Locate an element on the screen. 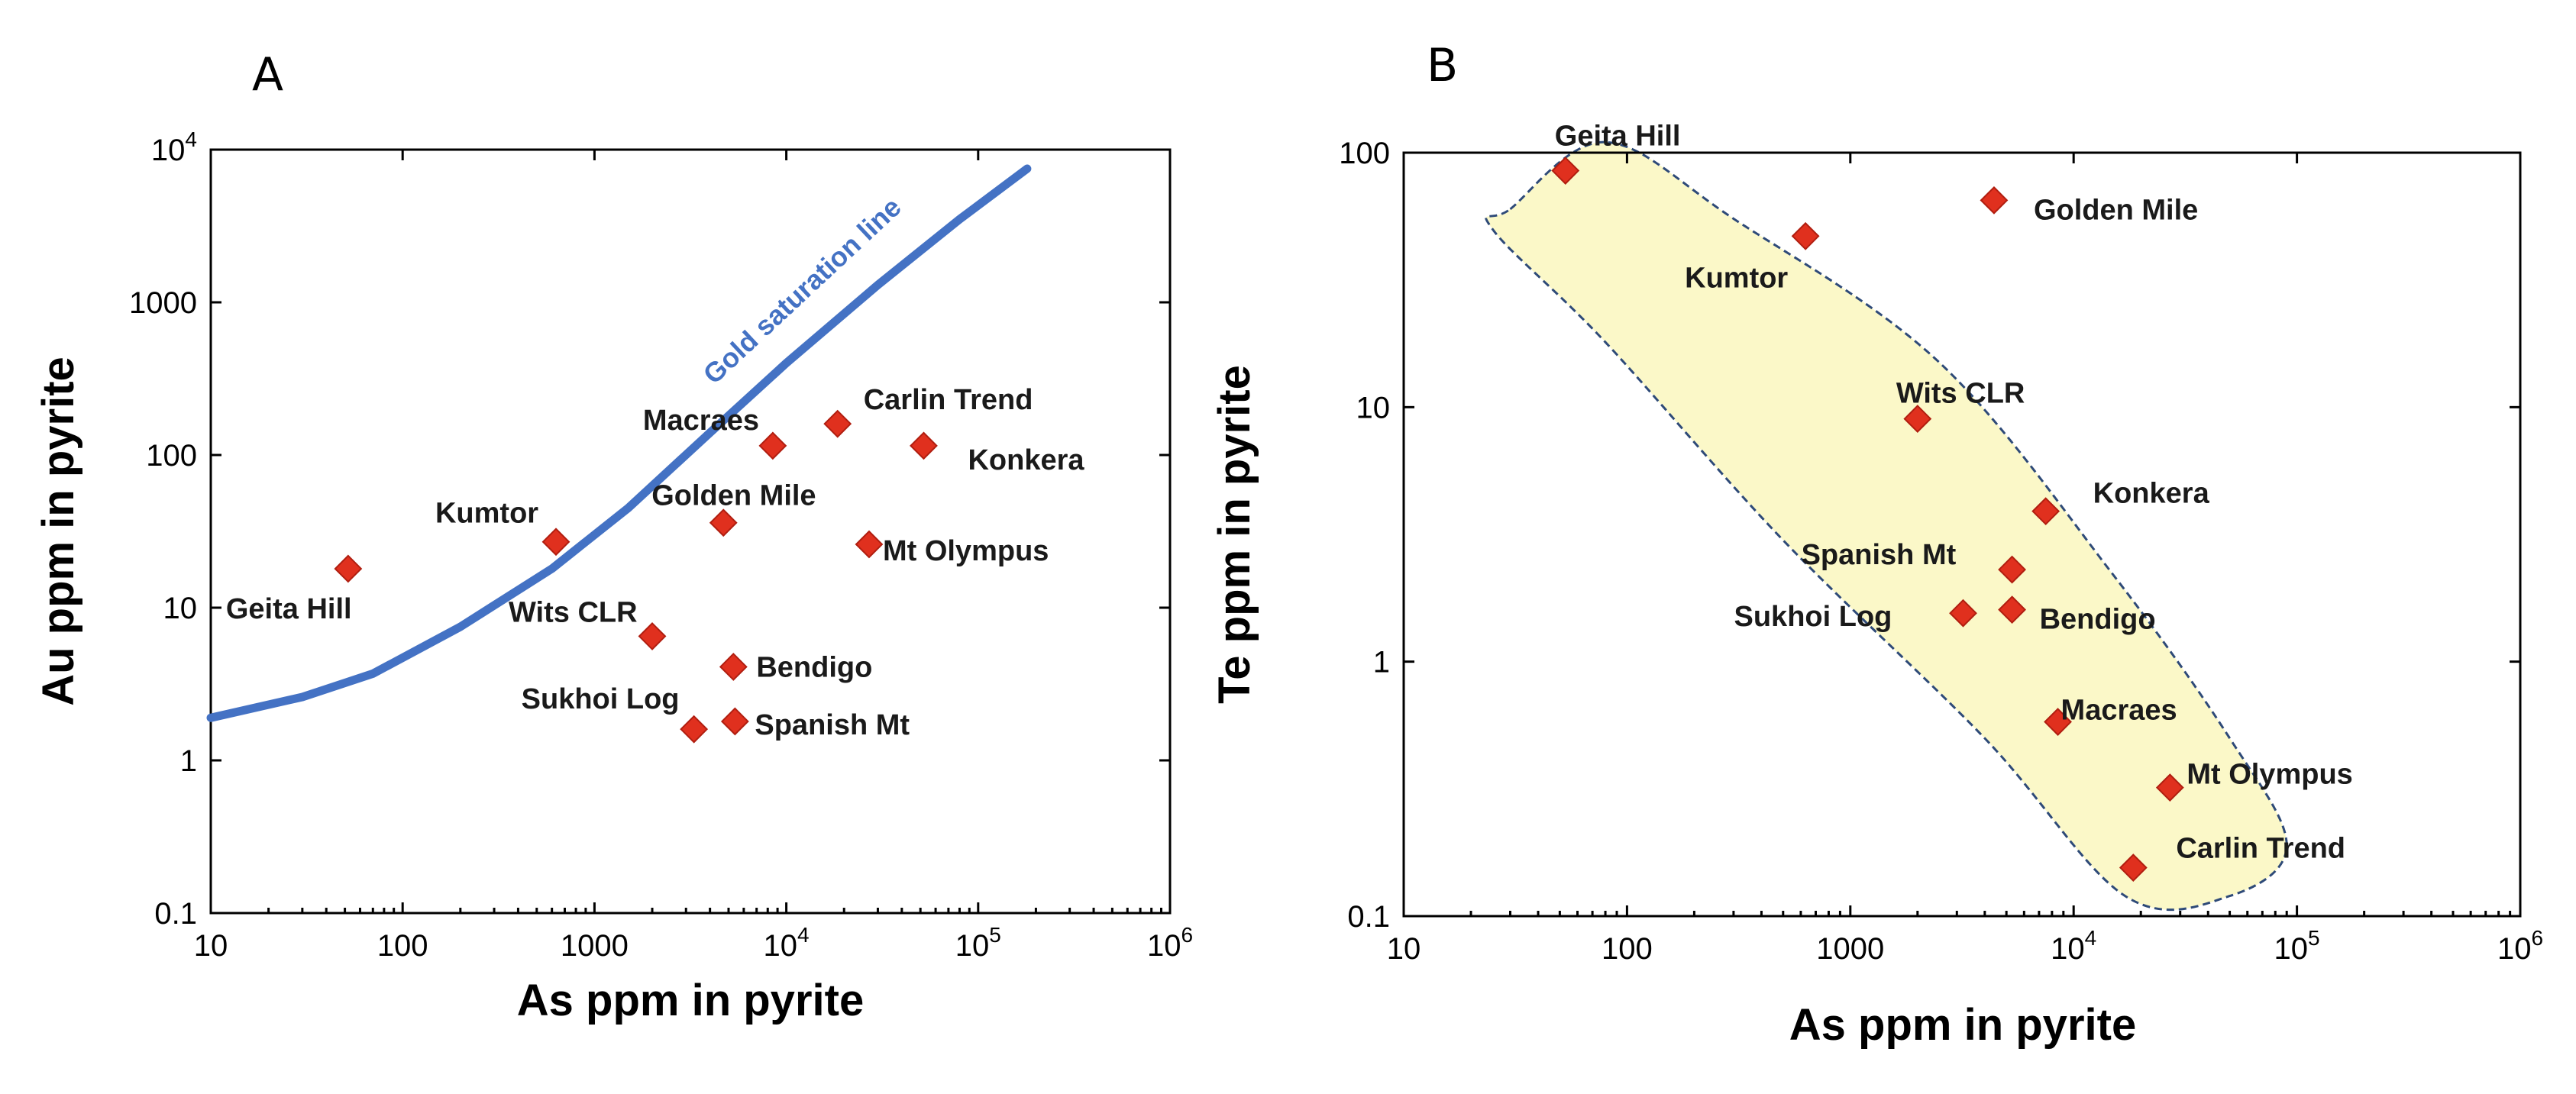 This screenshot has width=2576, height=1094. panel-b-x-tick-label: 10 is located at coordinates (1404, 949).